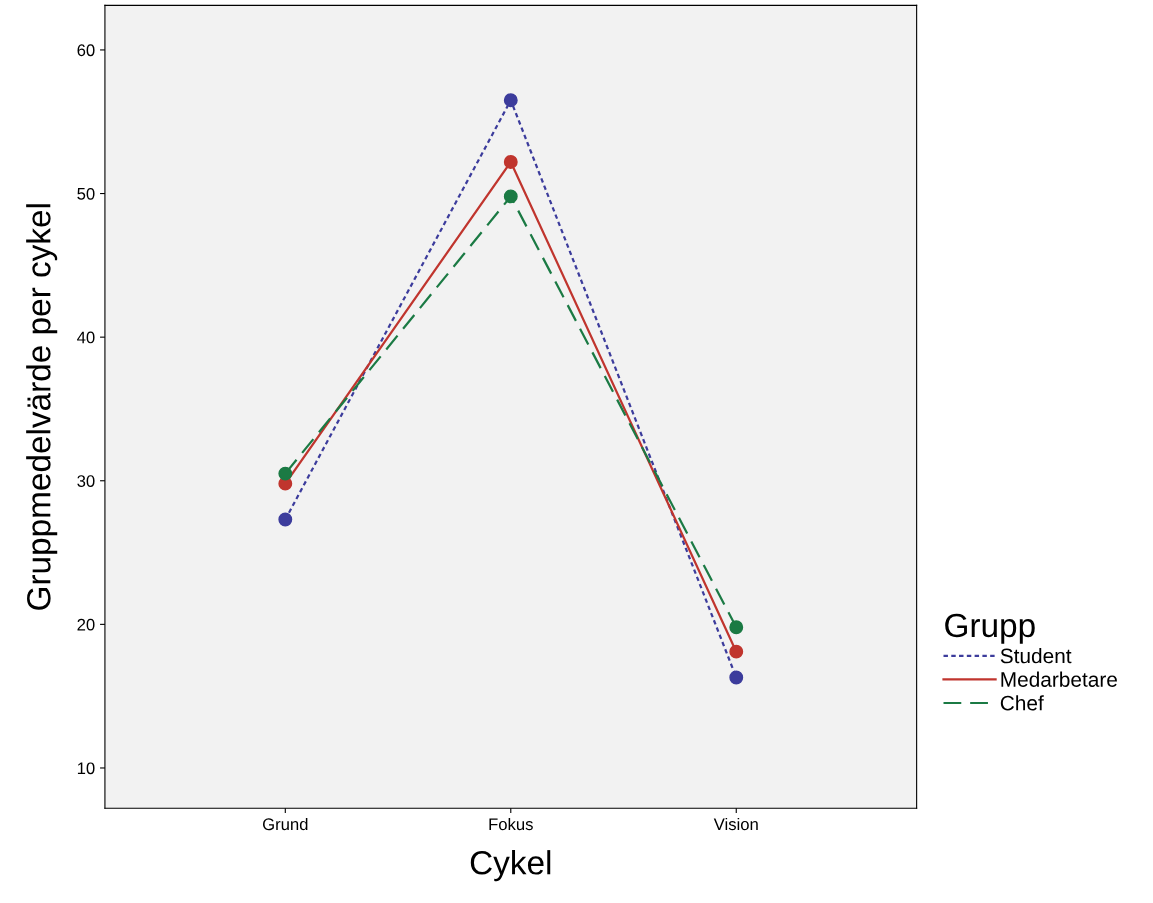 The width and height of the screenshot is (1153, 903). I want to click on x-tick-label: Fokus, so click(511, 824).